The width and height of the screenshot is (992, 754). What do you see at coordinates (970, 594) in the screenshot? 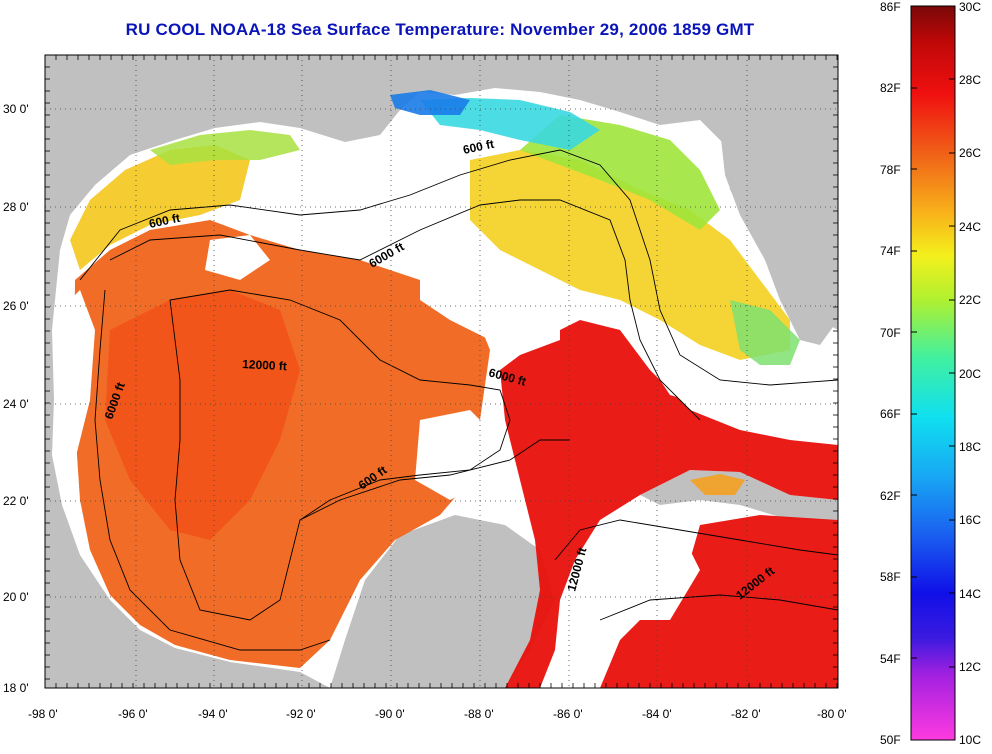
I see `colorbar-c-label: 14C` at bounding box center [970, 594].